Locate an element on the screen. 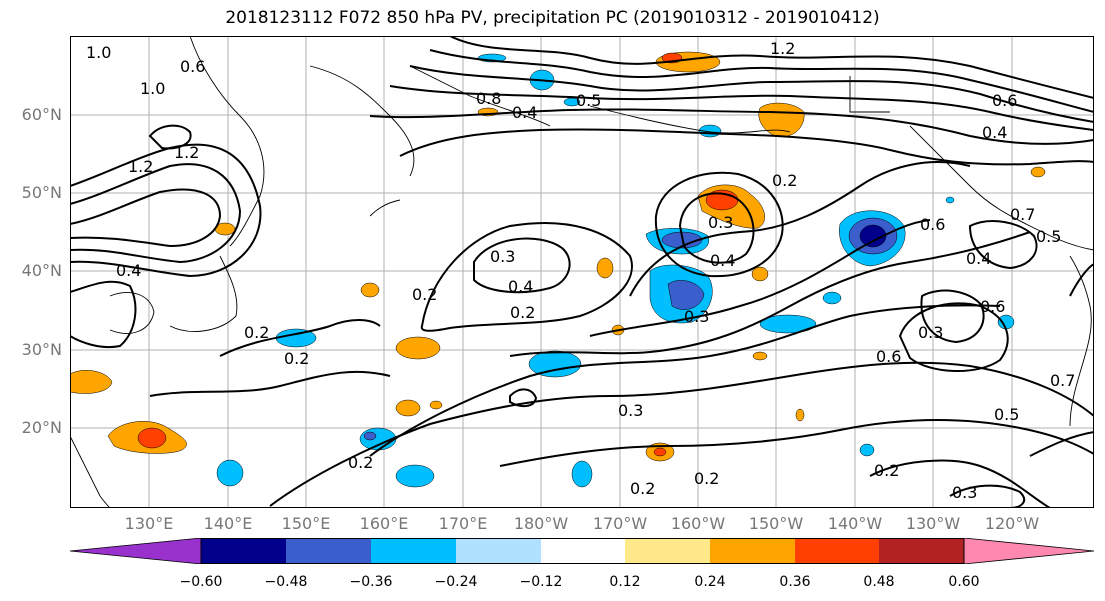 This screenshot has width=1105, height=601. colorbar-tick: 0.60 is located at coordinates (964, 582).